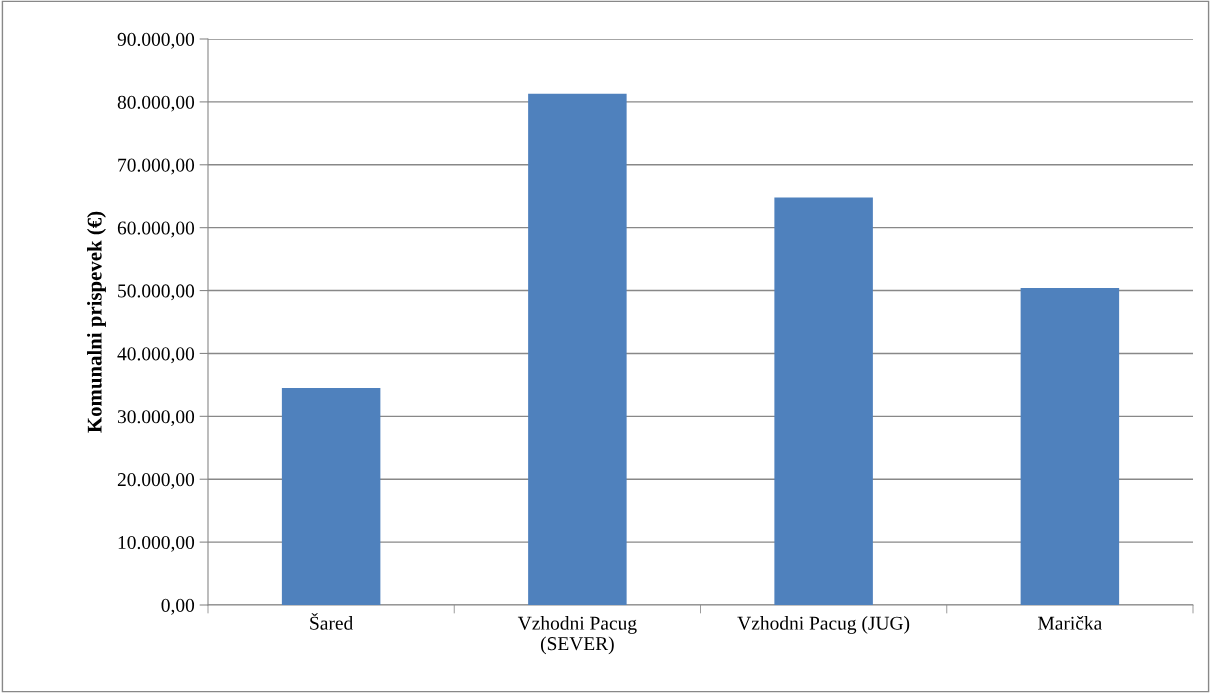 The width and height of the screenshot is (1211, 693). What do you see at coordinates (823, 625) in the screenshot?
I see `x-tick-label: Vzhodni Pacug (JUG)` at bounding box center [823, 625].